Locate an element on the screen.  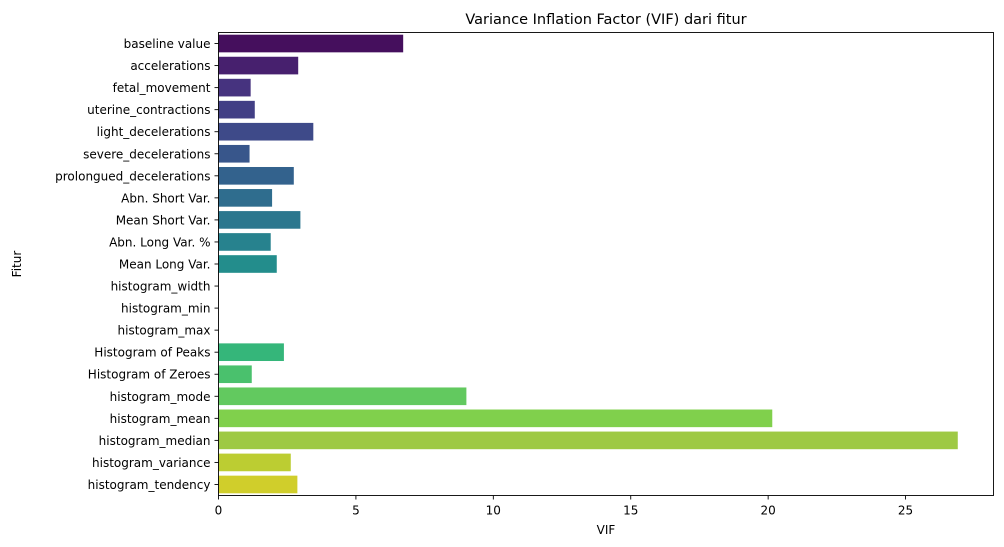
y-tick-label-14: Histogram of Peaks is located at coordinates (152, 353).